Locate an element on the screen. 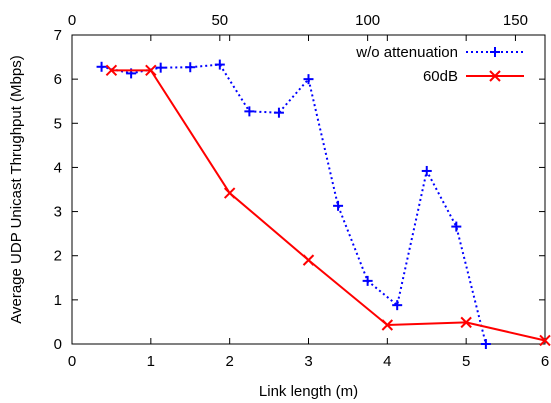 This screenshot has height=403, width=551. y-axis-title: Average UDP Unicast Thrughput (Mbps) is located at coordinates (16, 189).